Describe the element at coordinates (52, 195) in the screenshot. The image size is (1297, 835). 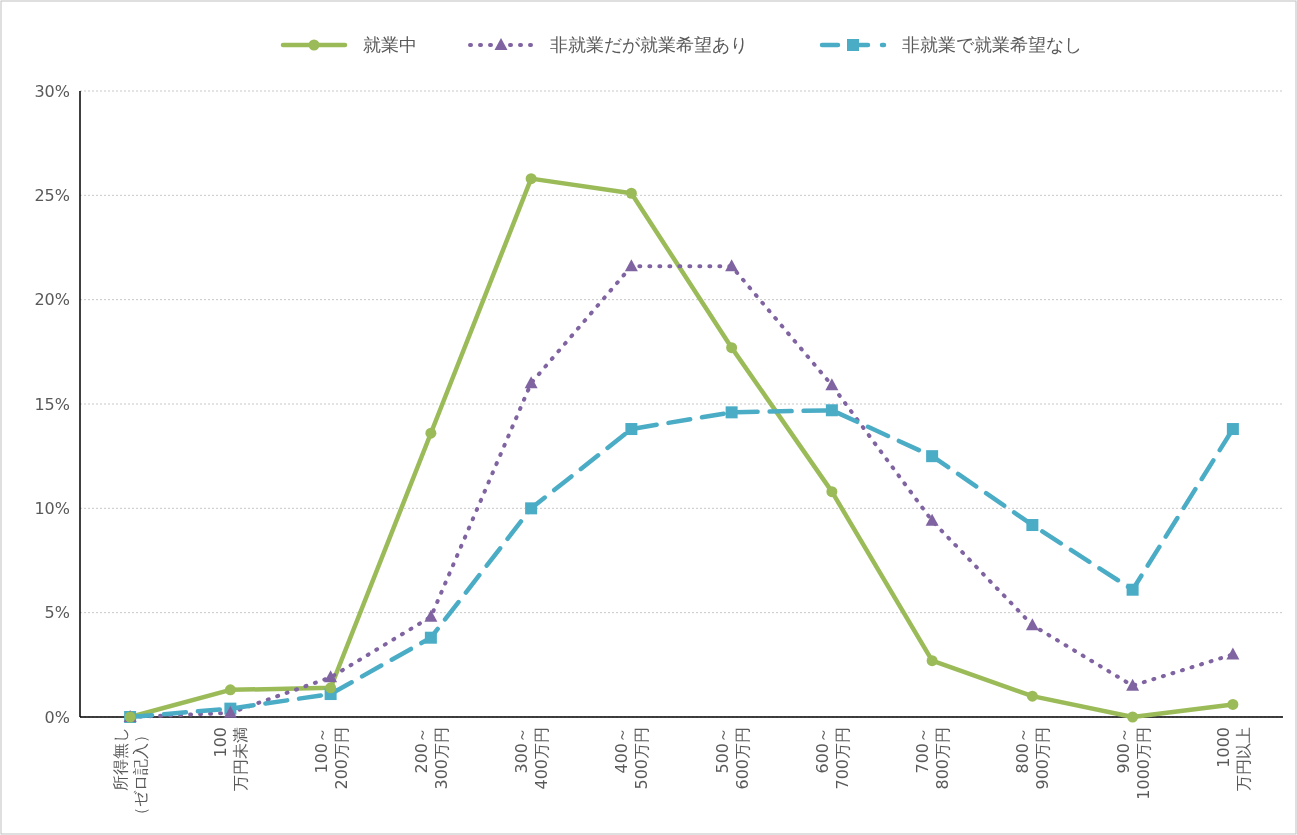
I see `y-tick-label: 25%` at that location.